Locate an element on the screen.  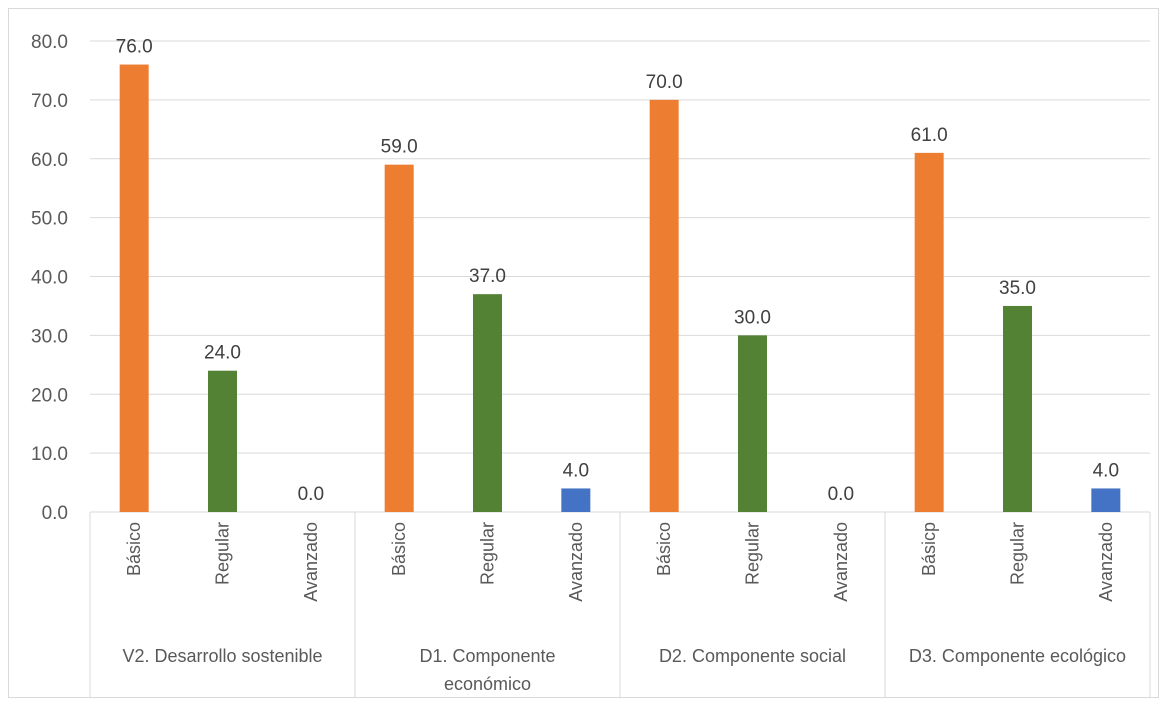
data-label: 35.0 is located at coordinates (1017, 288).